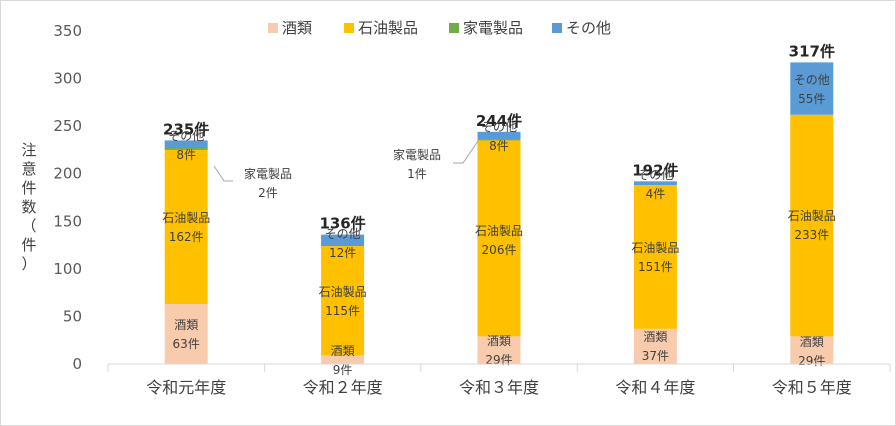  I want to click on legend-label: 石油製品, so click(388, 28).